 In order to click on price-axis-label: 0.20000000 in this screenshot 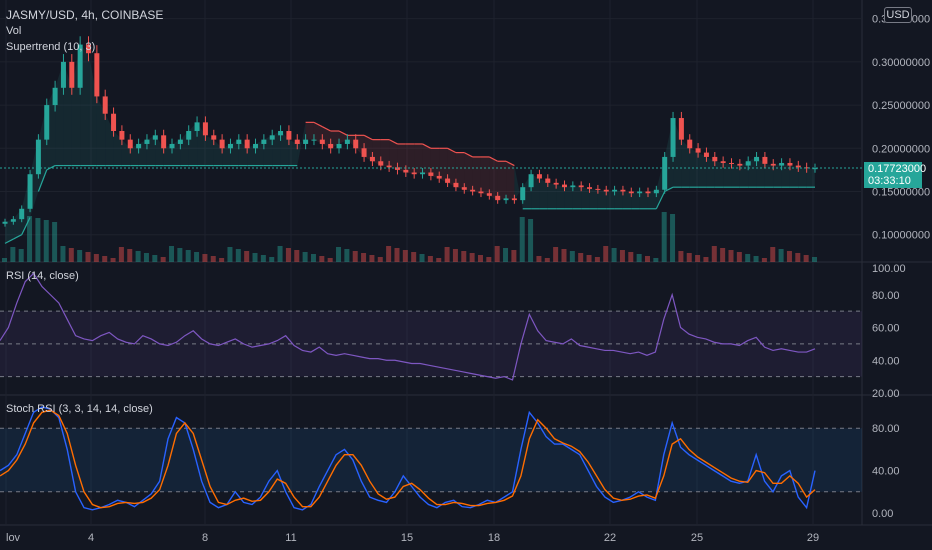, I will do `click(901, 149)`.